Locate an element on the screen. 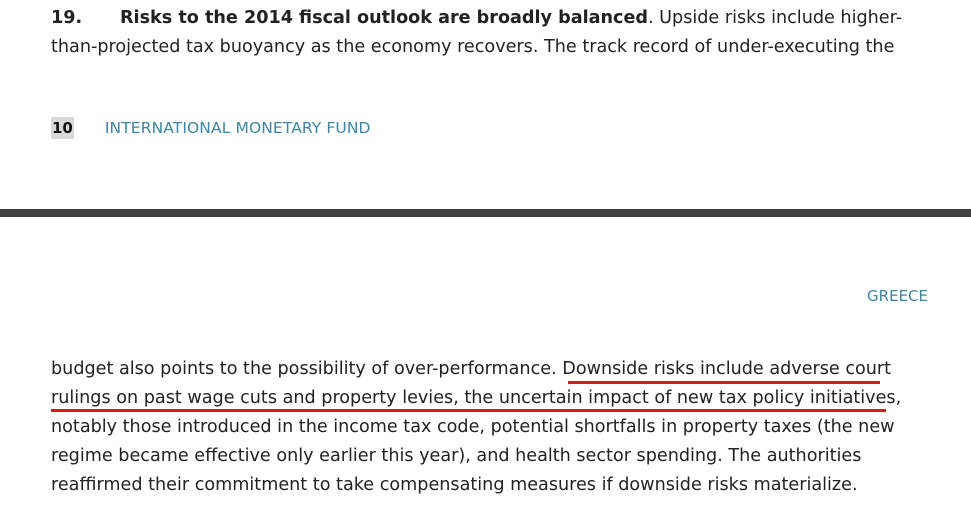 This screenshot has height=514, width=971. paragraph-line1-rest: . Upside risks include higher- is located at coordinates (775, 18).